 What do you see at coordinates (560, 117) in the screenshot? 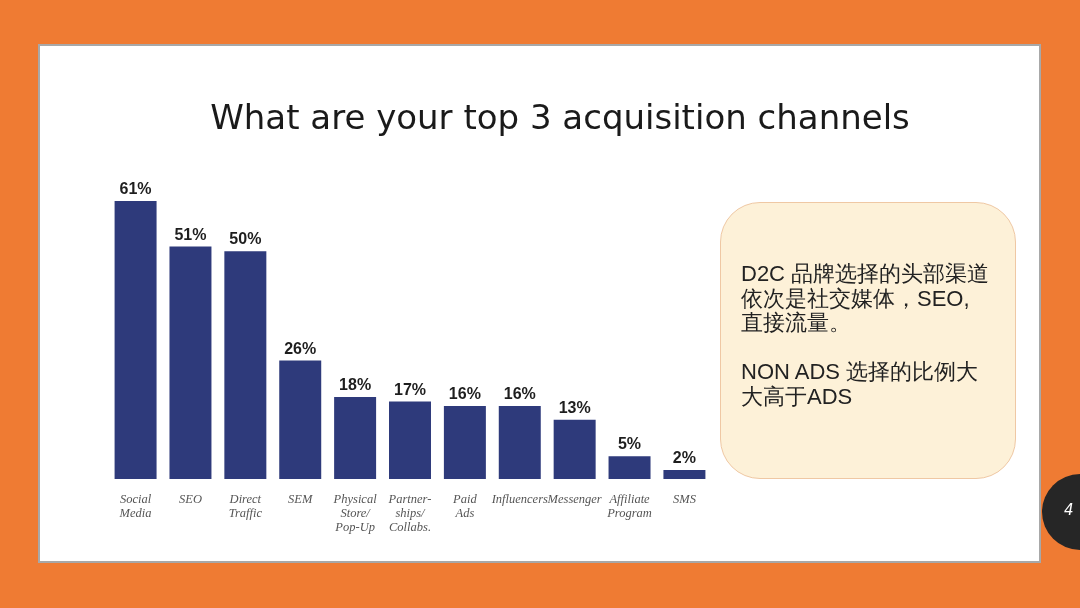
I see `chart-title: What are your top 3 acquisition channels` at bounding box center [560, 117].